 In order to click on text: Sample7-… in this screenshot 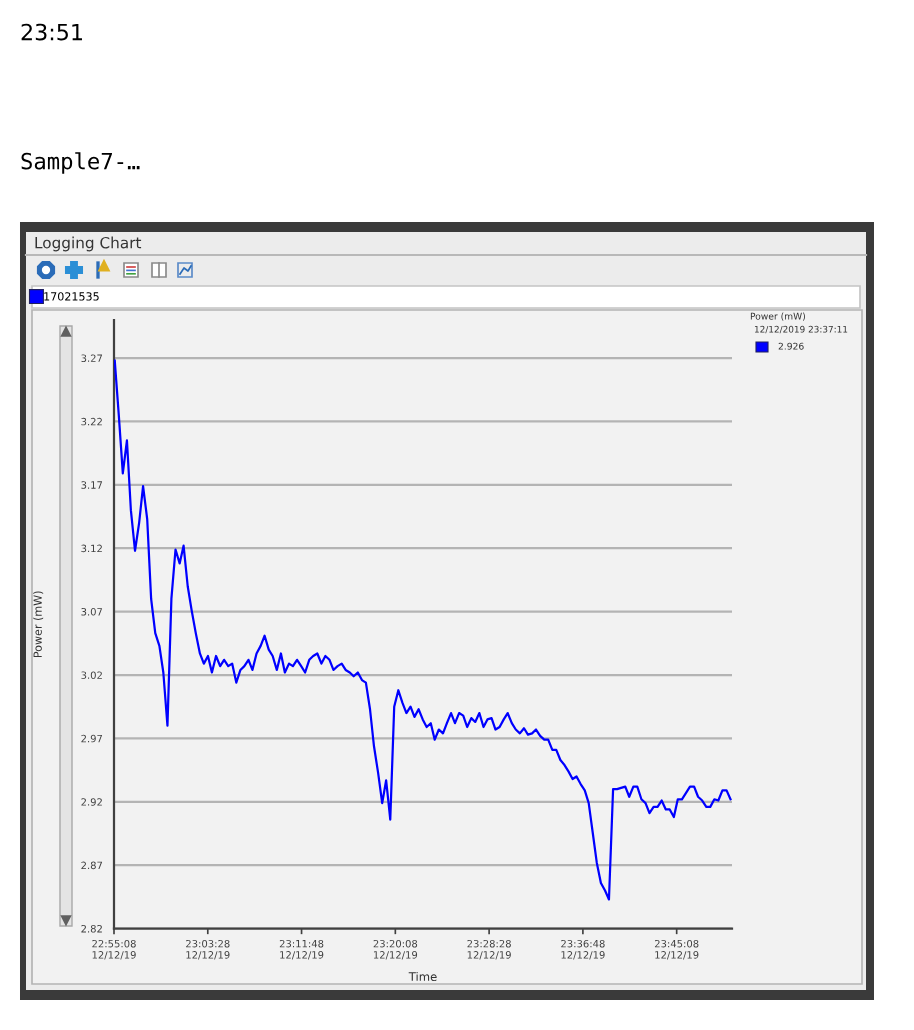, I will do `click(80, 163)`.